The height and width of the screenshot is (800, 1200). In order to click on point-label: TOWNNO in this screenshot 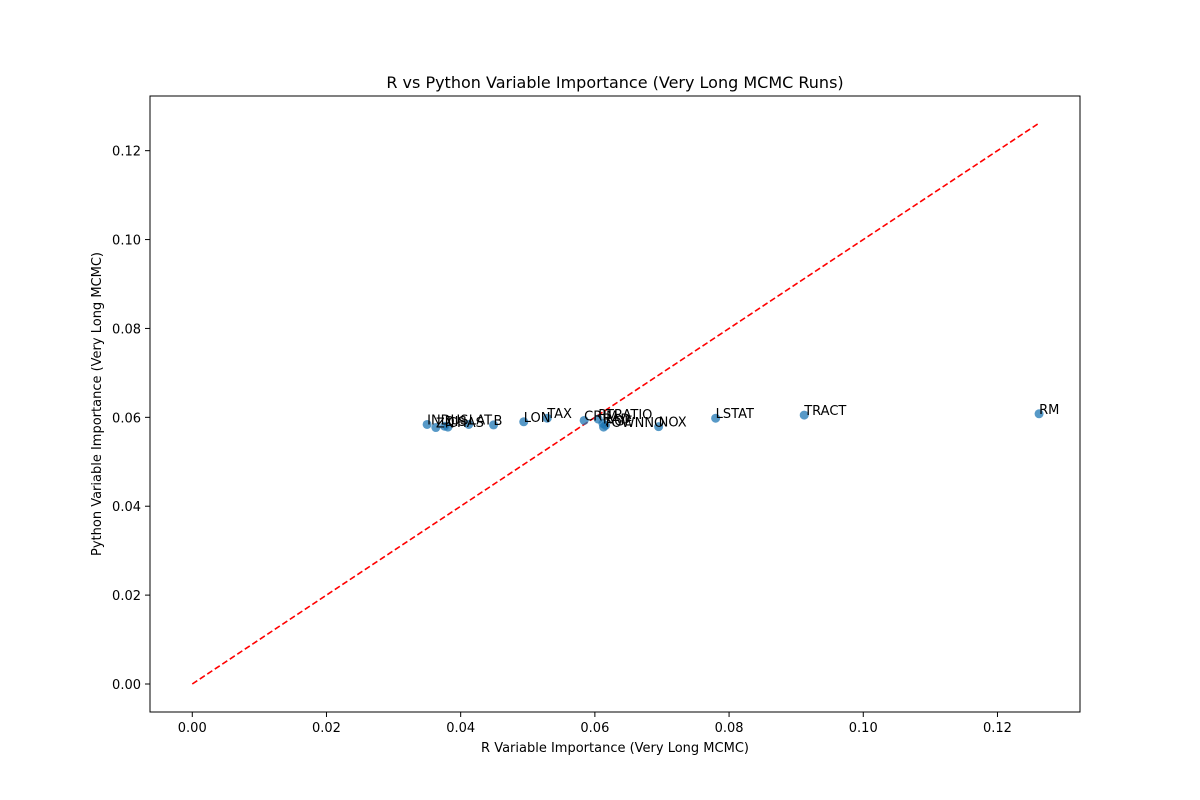, I will do `click(634, 423)`.